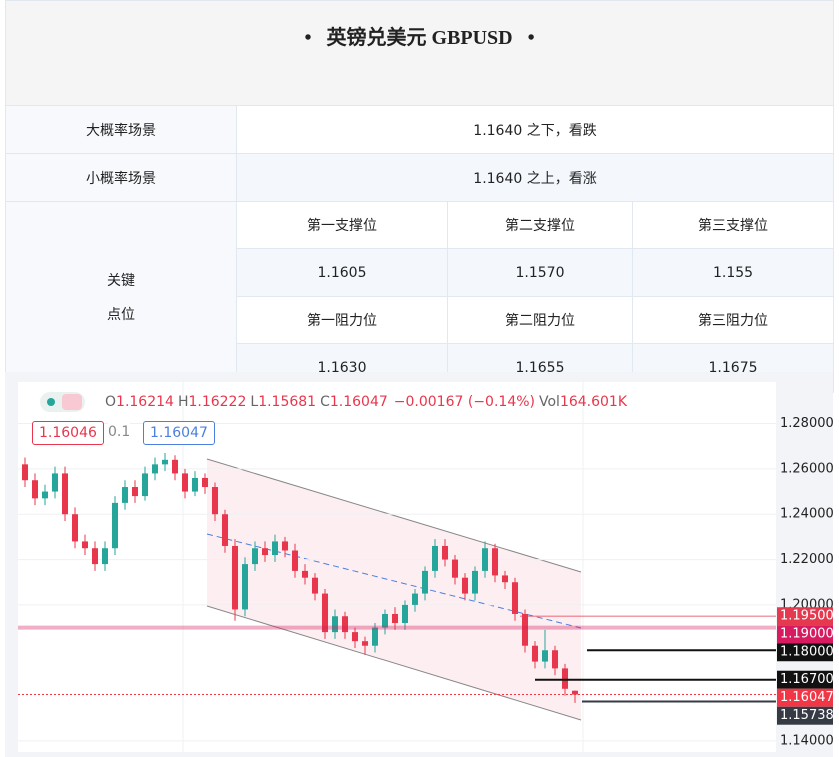 The height and width of the screenshot is (757, 839). What do you see at coordinates (121, 129) in the screenshot?
I see `cell: 大概率场景` at bounding box center [121, 129].